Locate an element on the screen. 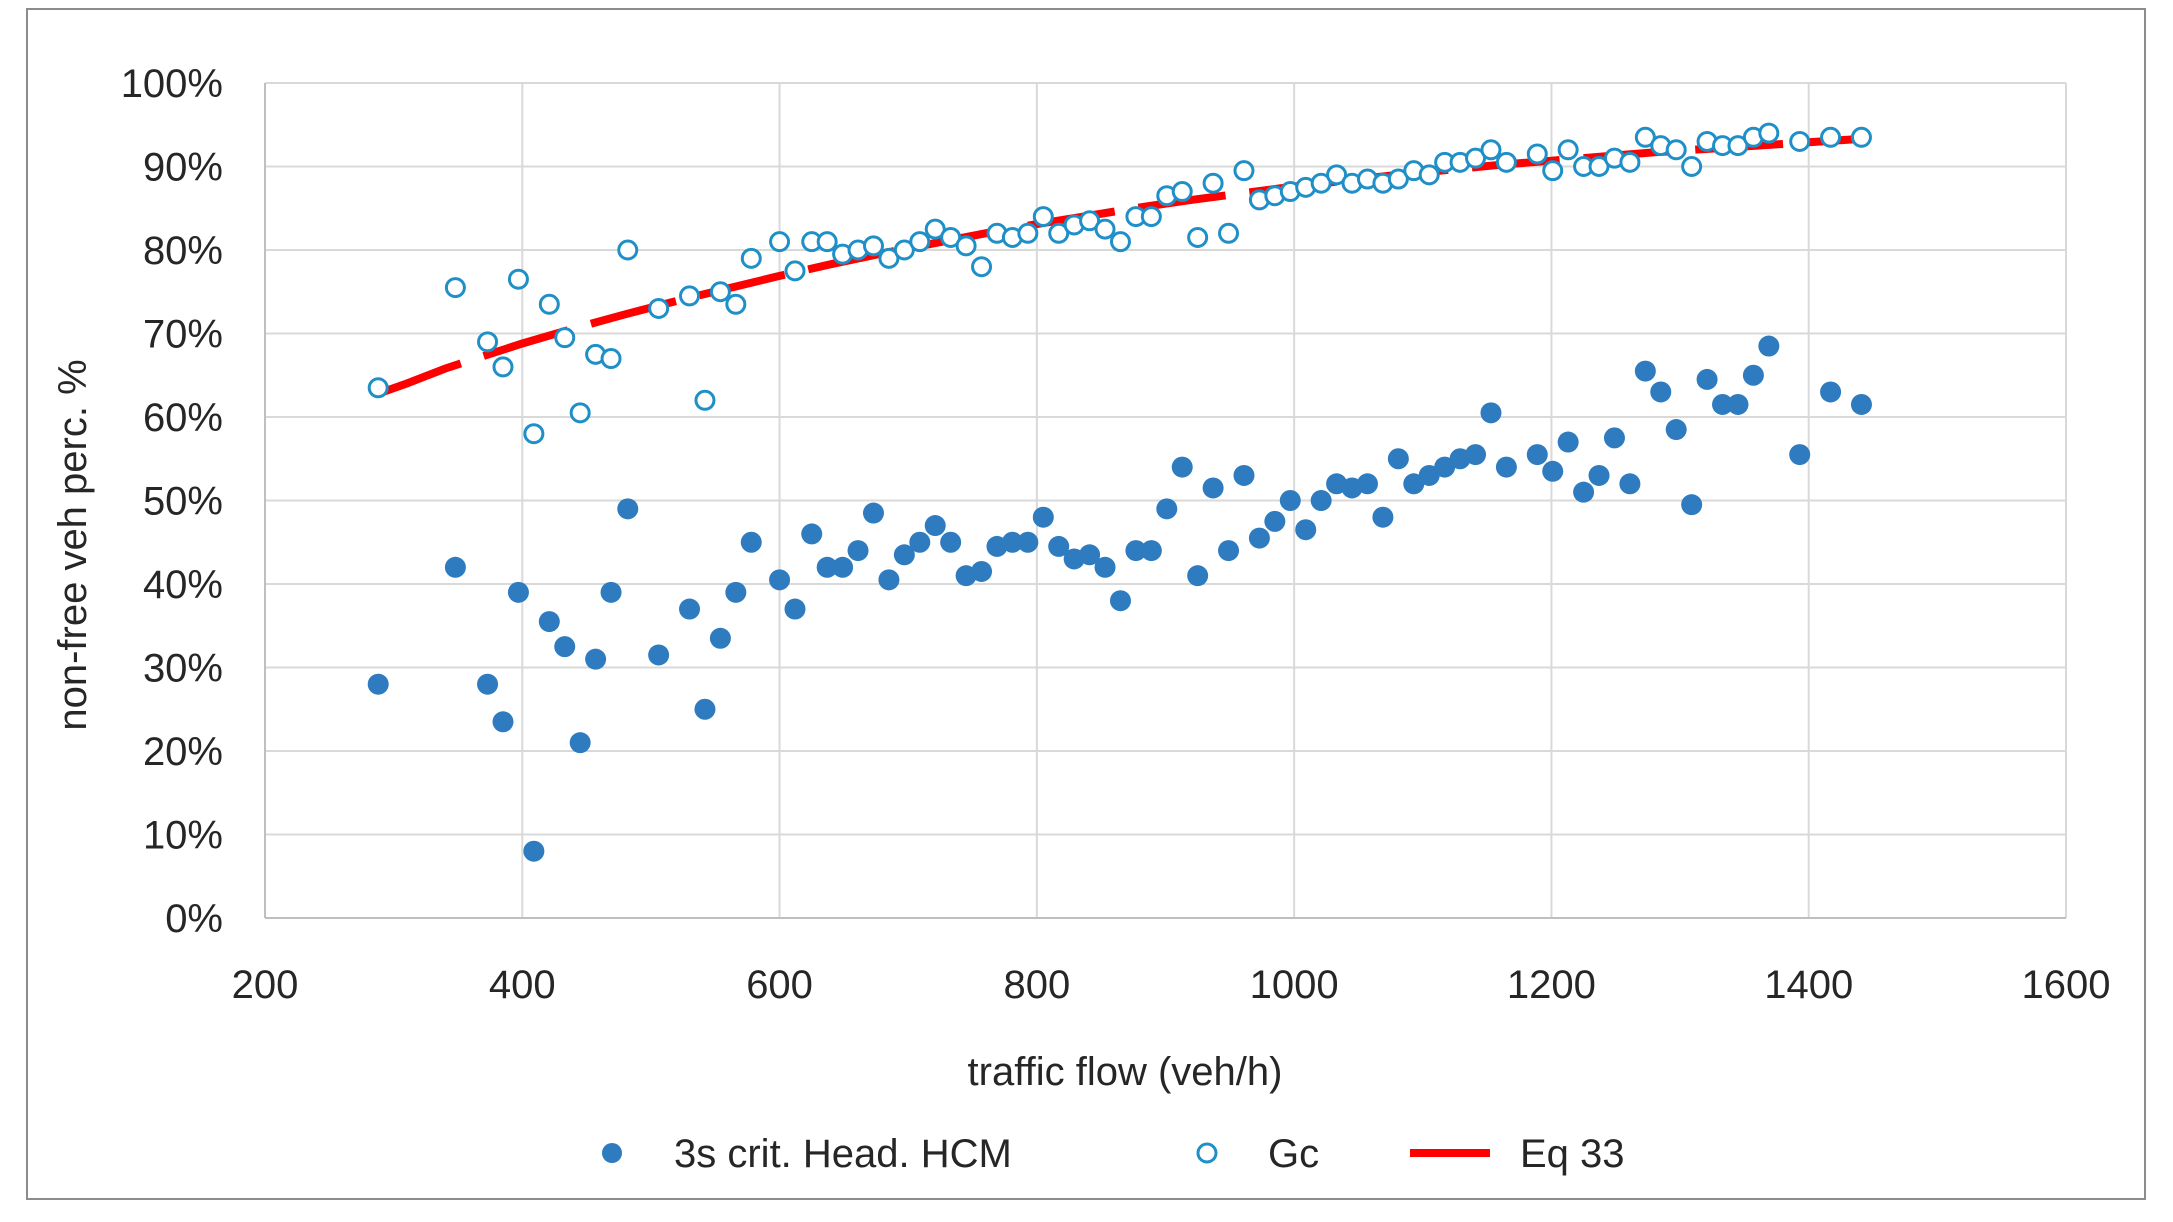 This screenshot has height=1222, width=2173. y-tick-label: 0% is located at coordinates (194, 919).